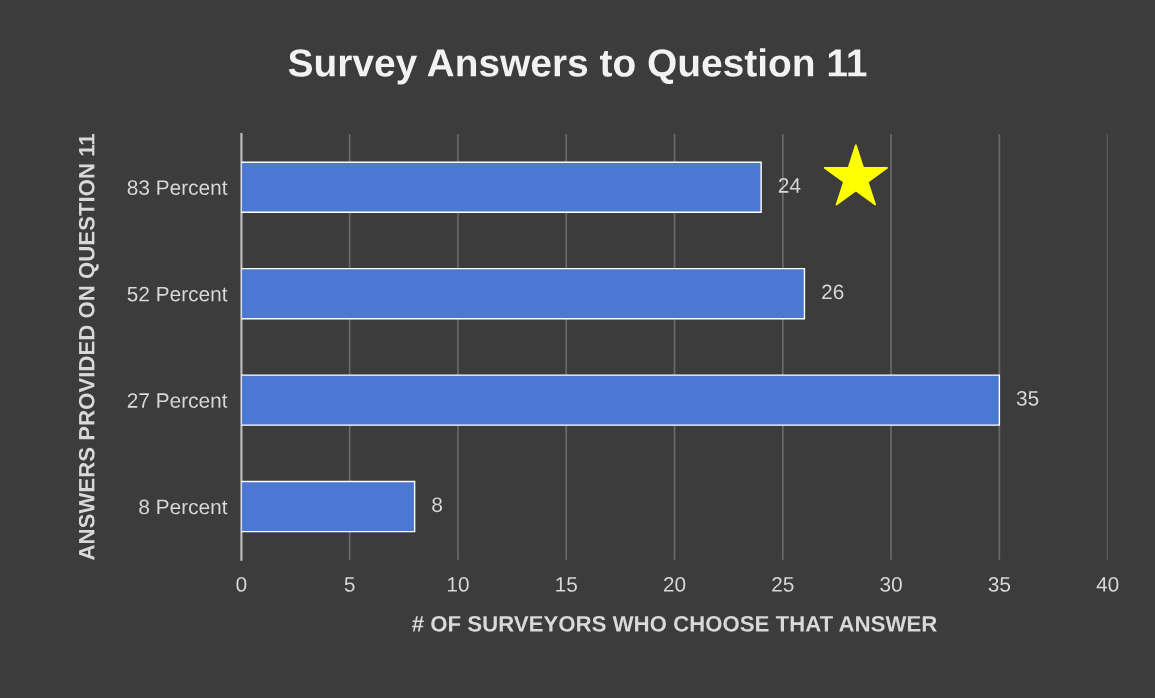  What do you see at coordinates (566, 584) in the screenshot?
I see `x-tick-label: 15` at bounding box center [566, 584].